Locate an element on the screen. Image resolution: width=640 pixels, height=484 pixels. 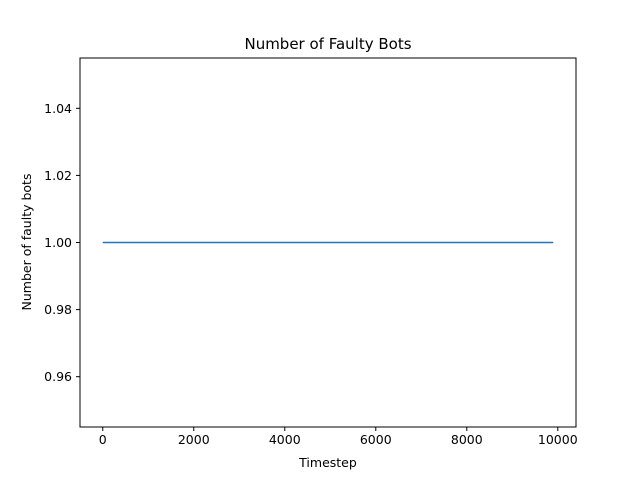
x-tick-label: 10000 is located at coordinates (558, 439).